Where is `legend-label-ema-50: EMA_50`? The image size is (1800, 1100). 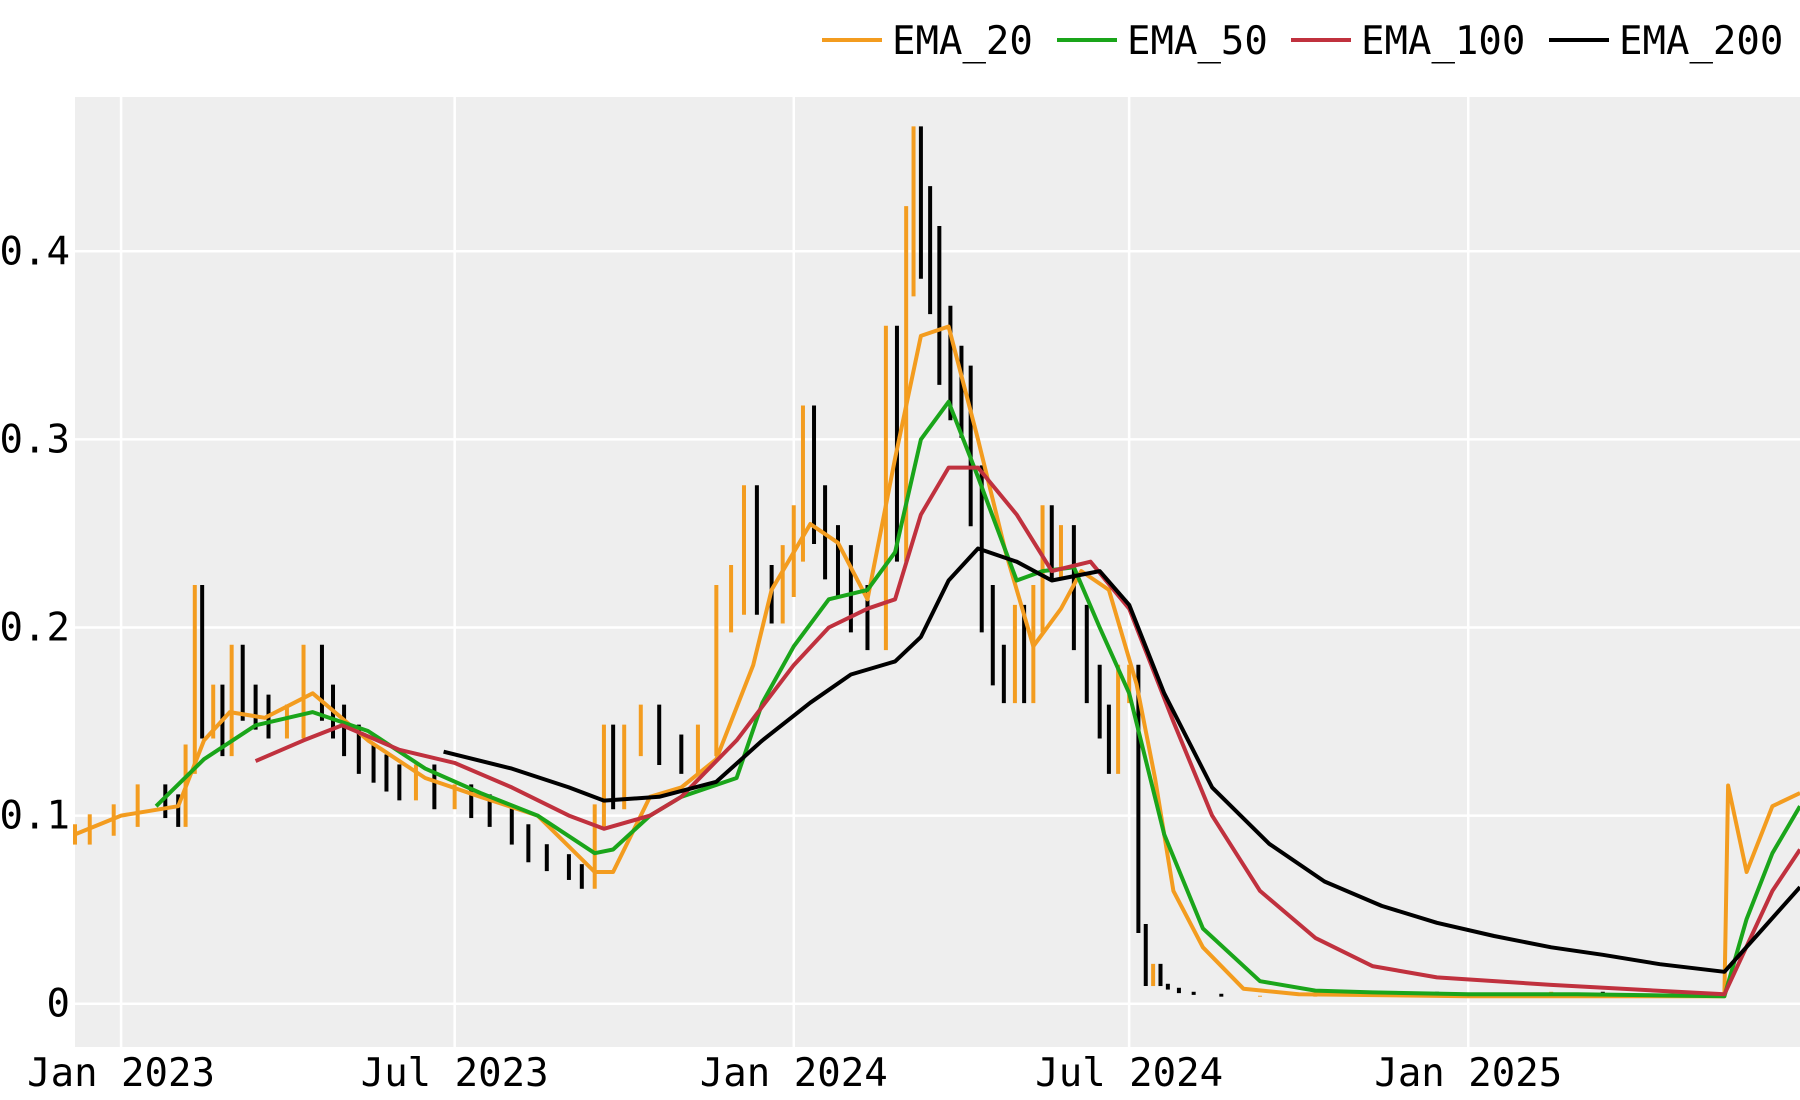 legend-label-ema-50: EMA_50 is located at coordinates (1197, 41).